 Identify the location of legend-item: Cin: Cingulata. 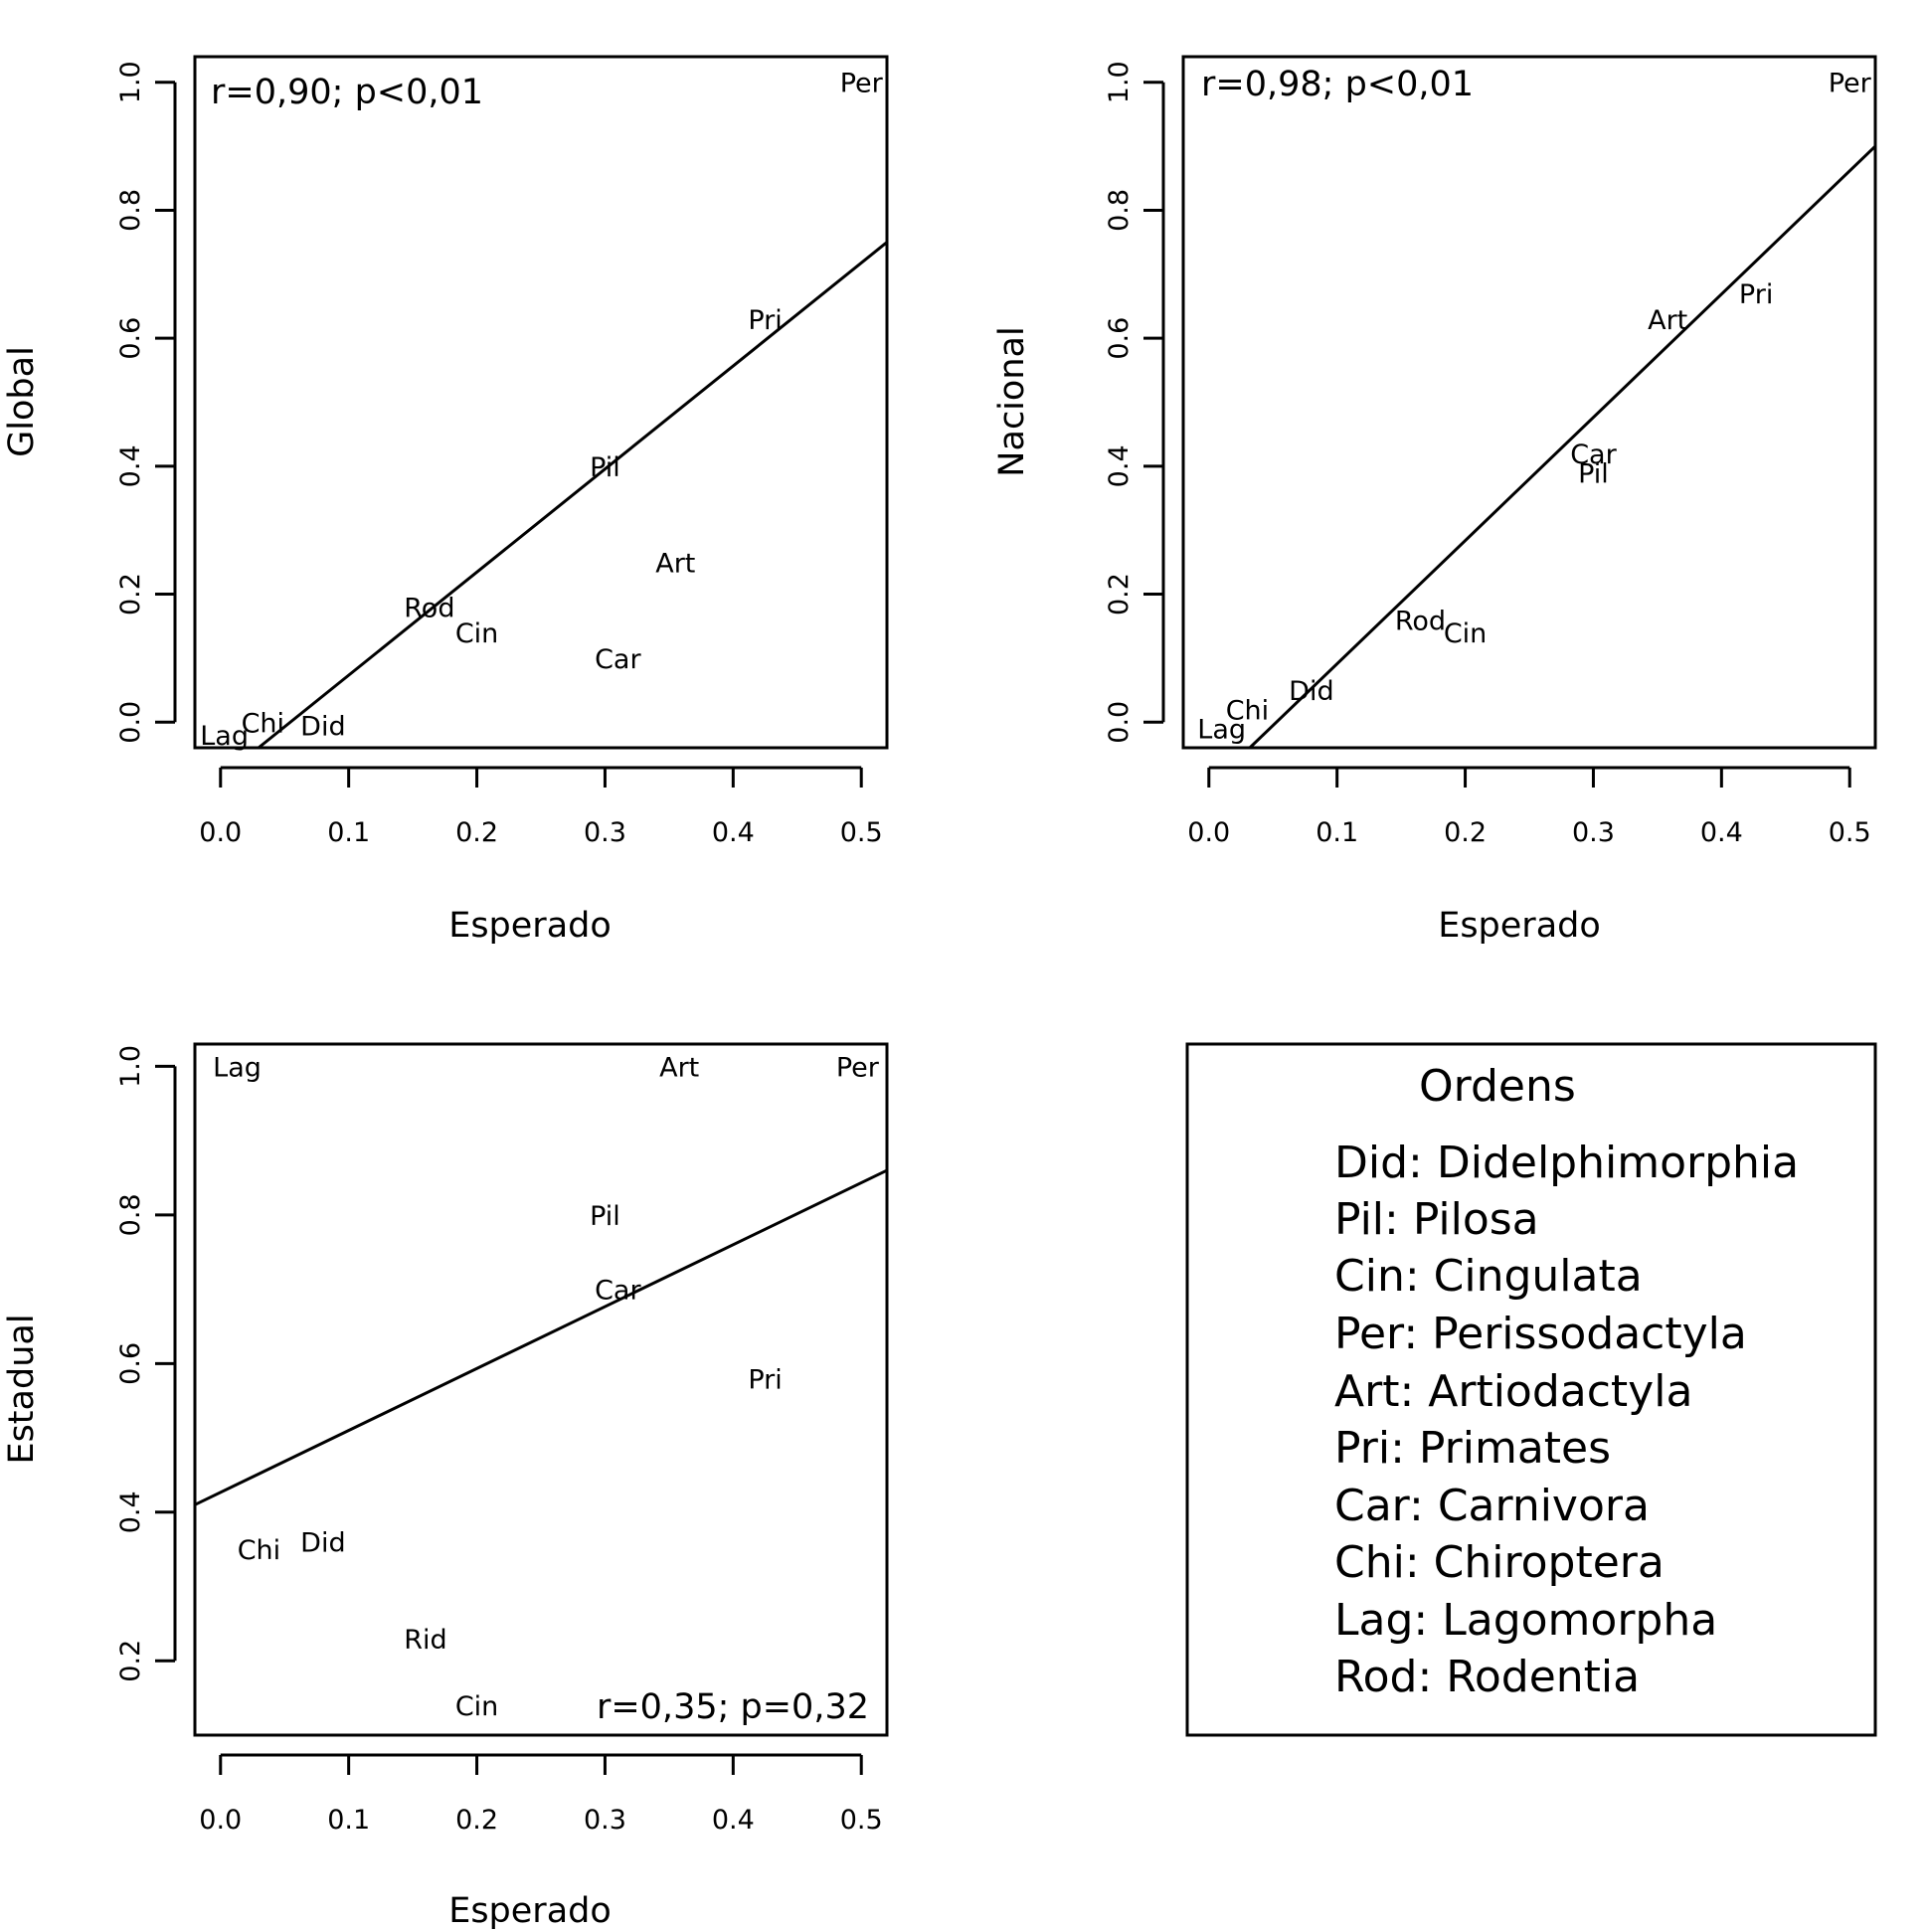
(1488, 1276).